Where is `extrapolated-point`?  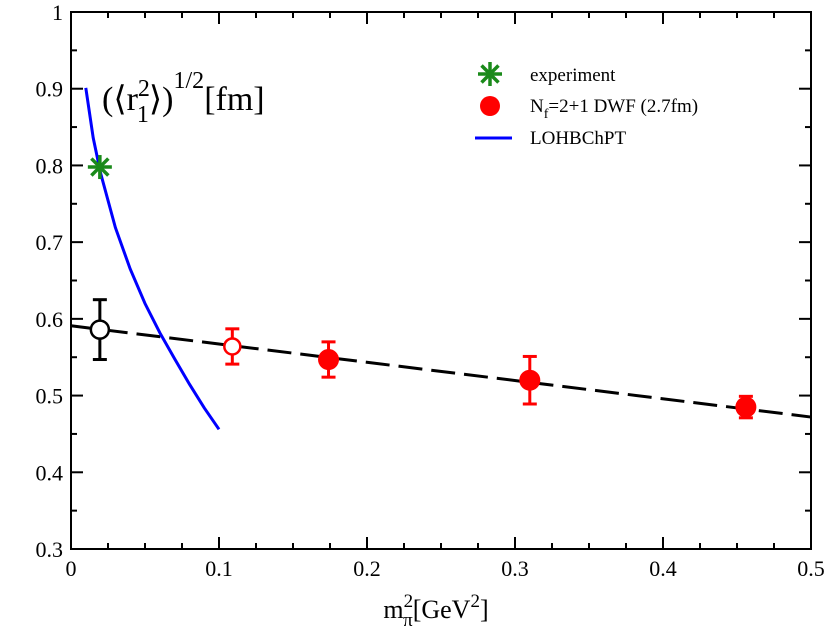
extrapolated-point is located at coordinates (100, 329).